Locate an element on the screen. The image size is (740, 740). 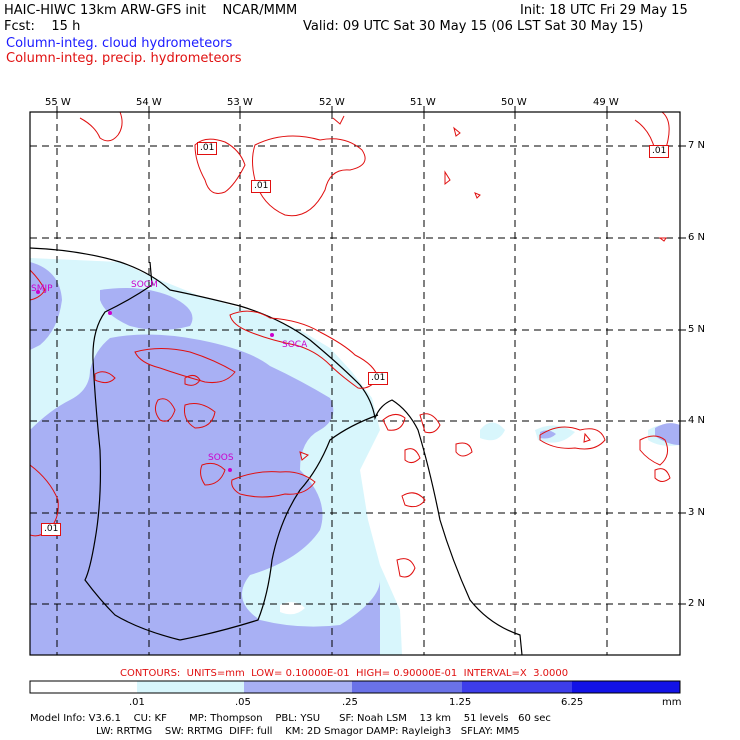
colorbar-tick: 1.25 is located at coordinates (460, 702).